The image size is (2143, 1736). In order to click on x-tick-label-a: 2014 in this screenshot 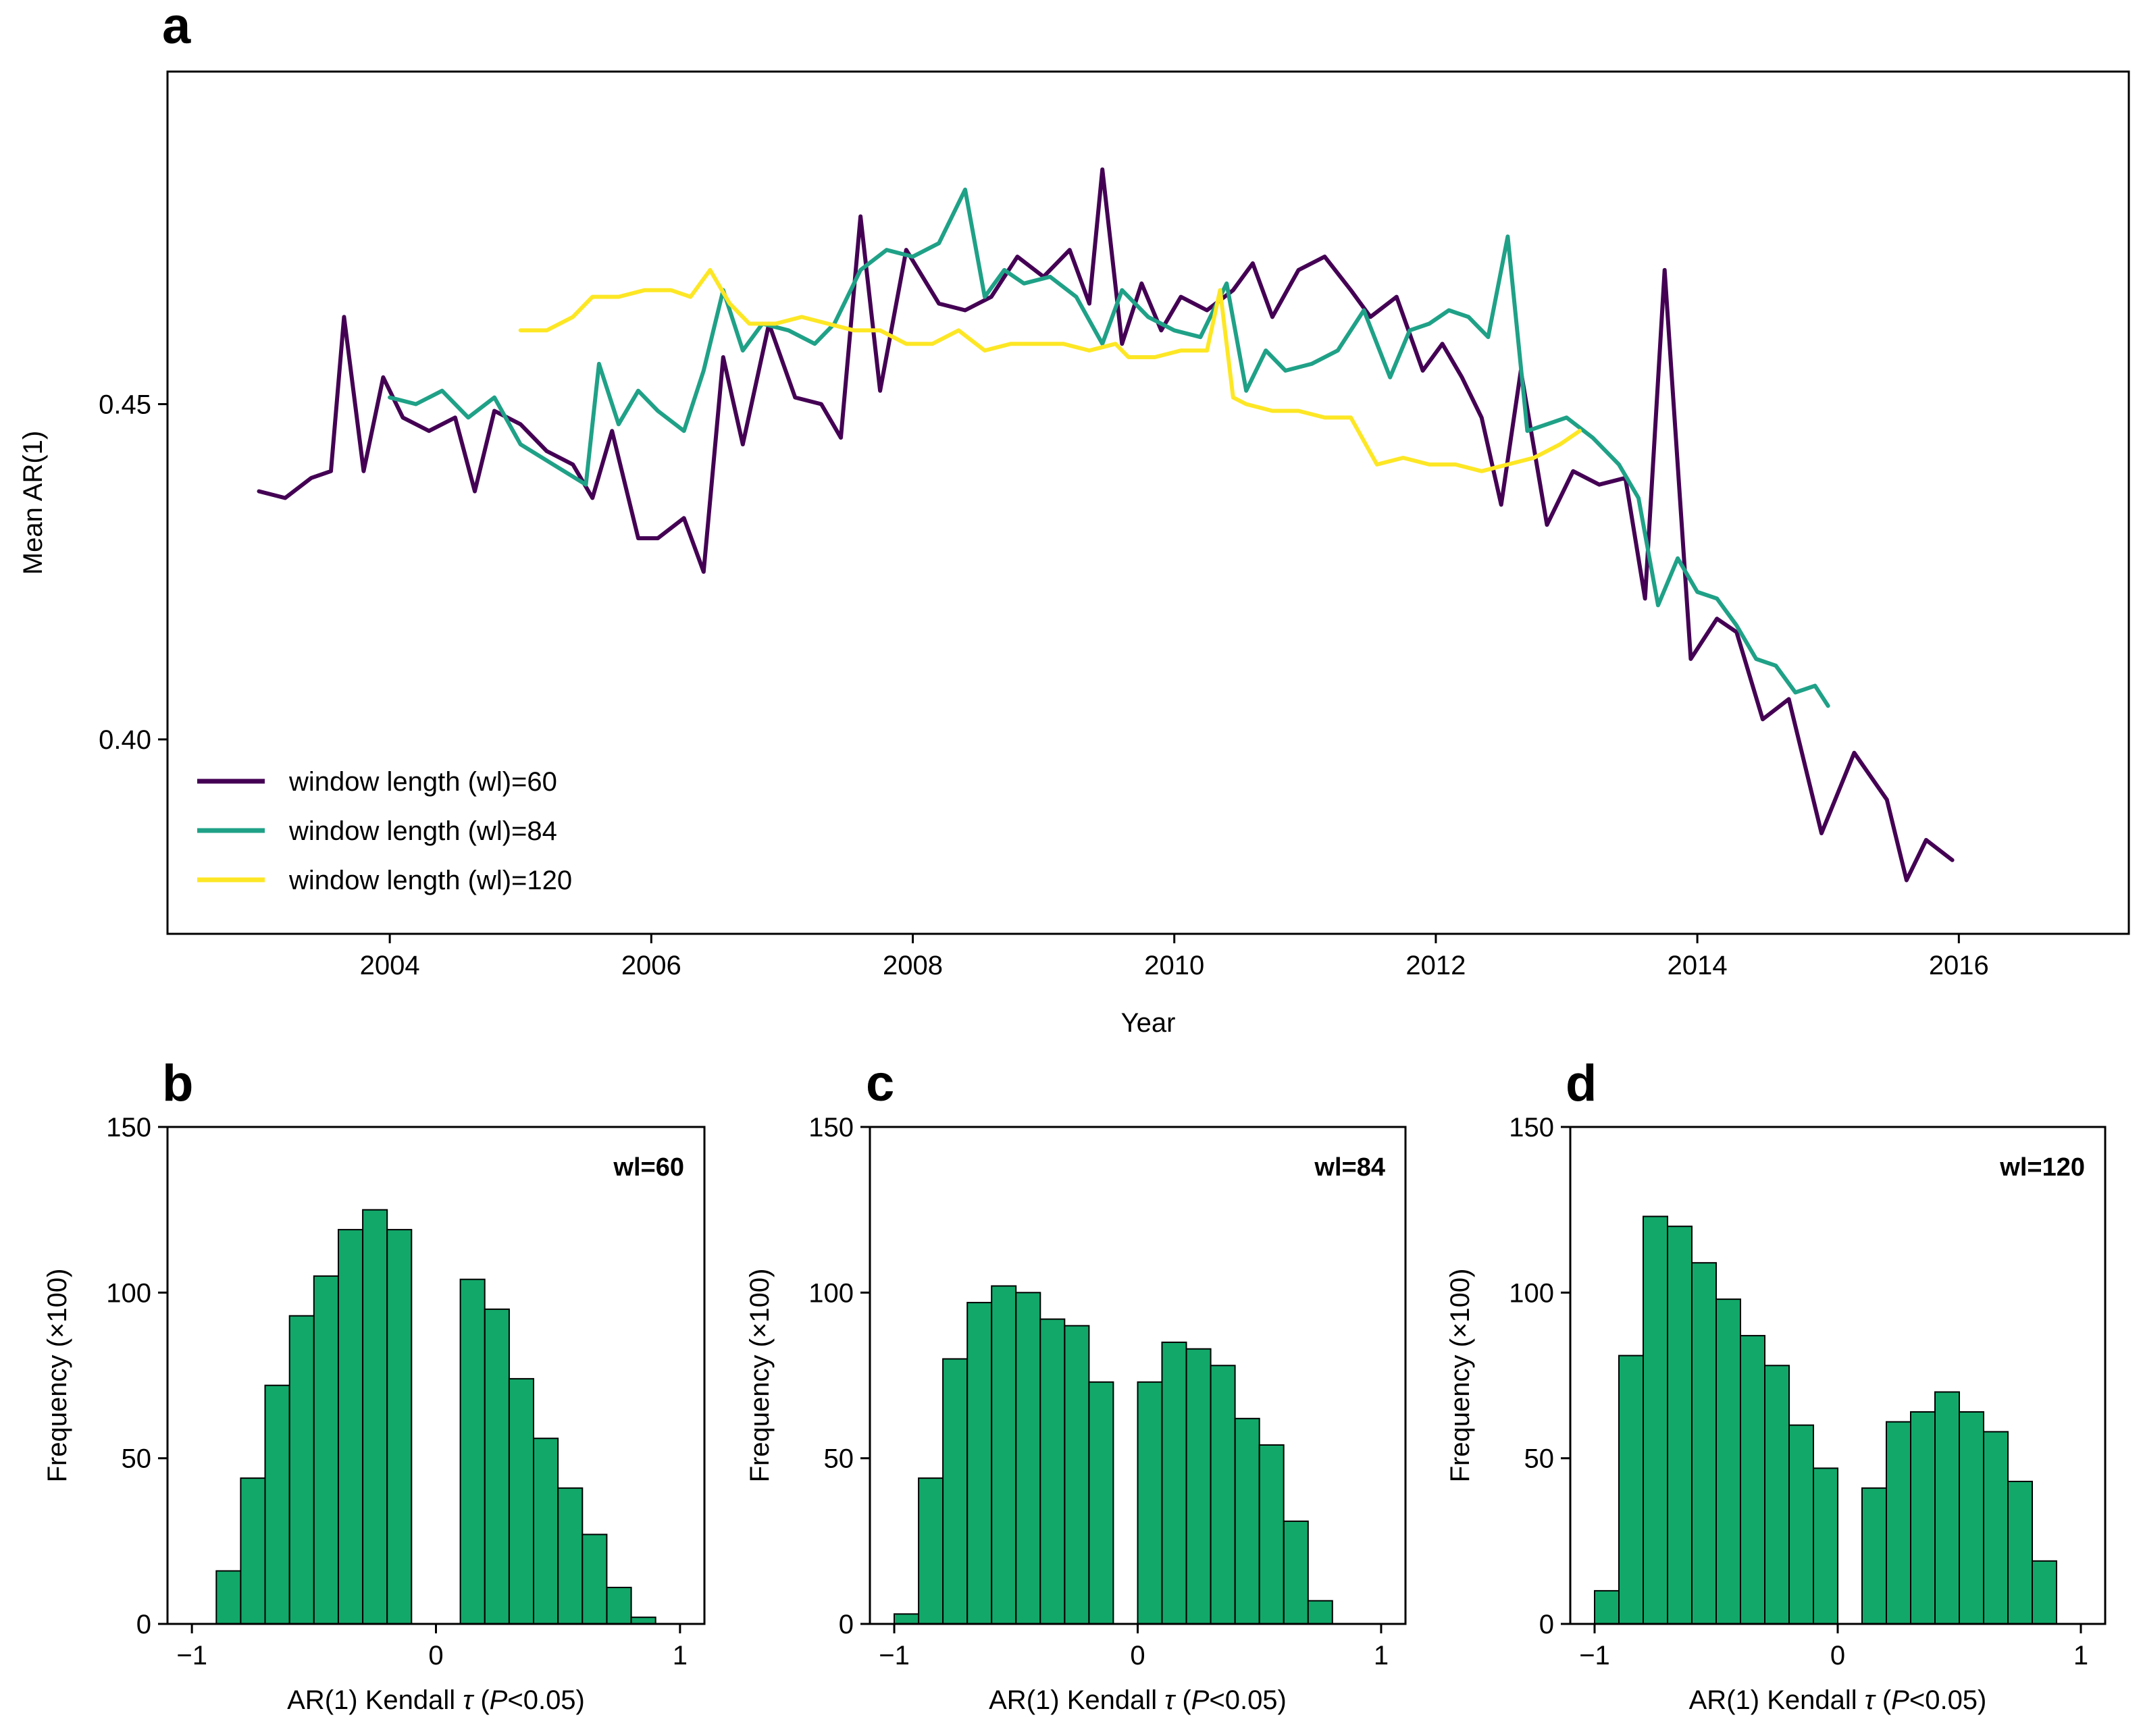, I will do `click(1698, 965)`.